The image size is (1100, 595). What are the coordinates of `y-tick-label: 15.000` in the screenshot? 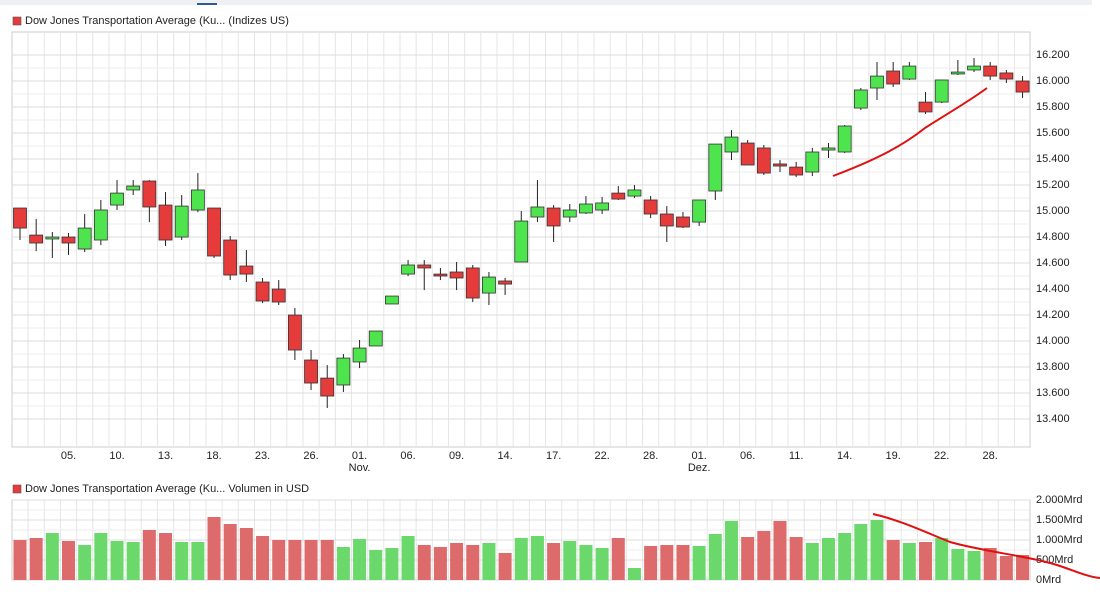 It's located at (1053, 211).